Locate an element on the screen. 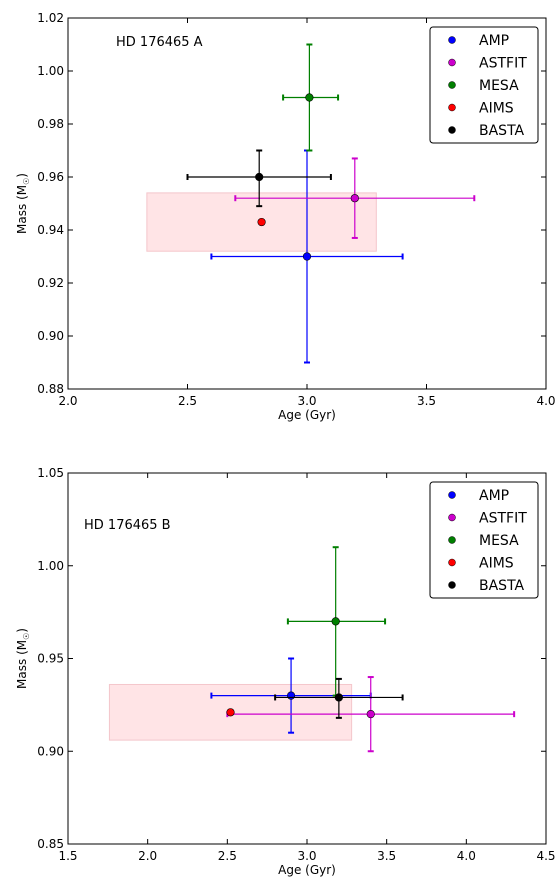 This screenshot has height=877, width=559. y-tick-label: 0.85 is located at coordinates (50, 844).